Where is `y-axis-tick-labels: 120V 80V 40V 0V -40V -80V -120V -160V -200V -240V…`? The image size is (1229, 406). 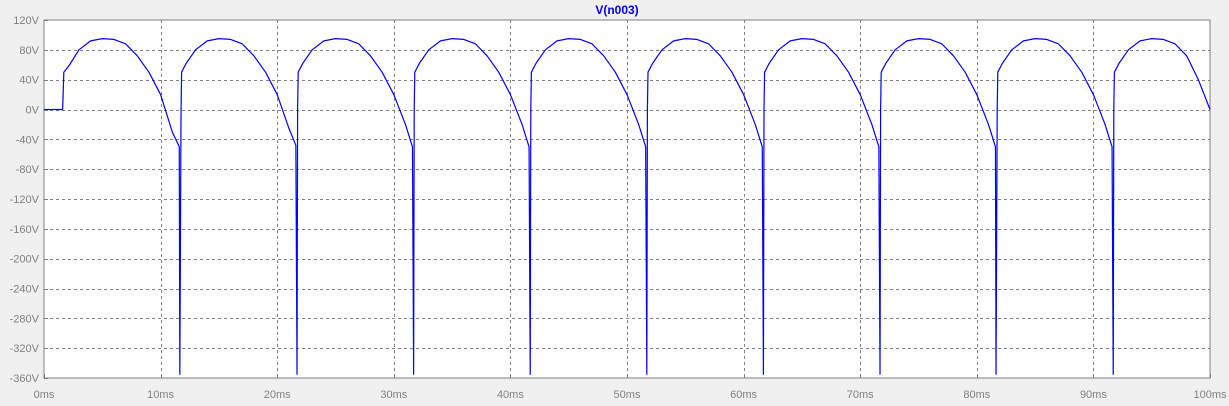
y-axis-tick-labels: 120V 80V 40V 0V -40V -80V -120V -160V -200V -240V… is located at coordinates (25, 200).